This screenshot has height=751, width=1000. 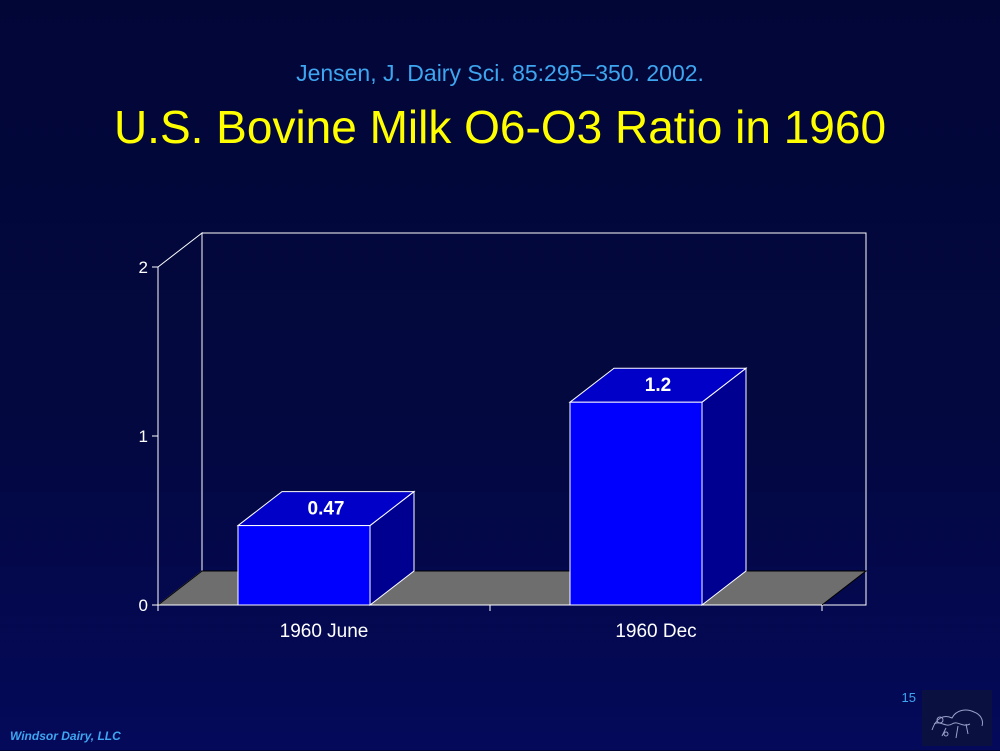 What do you see at coordinates (500, 73) in the screenshot?
I see `citation: Jensen, J. Dairy Sci. 85:295–350. 2002.` at bounding box center [500, 73].